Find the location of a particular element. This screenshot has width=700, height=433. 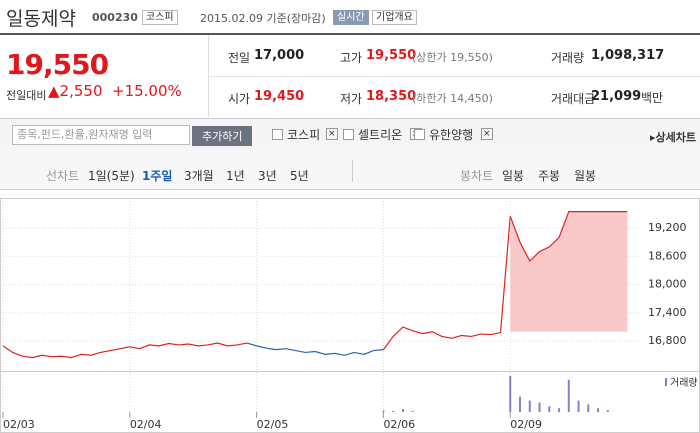

stat-note: (하한가 14,450) is located at coordinates (452, 98).